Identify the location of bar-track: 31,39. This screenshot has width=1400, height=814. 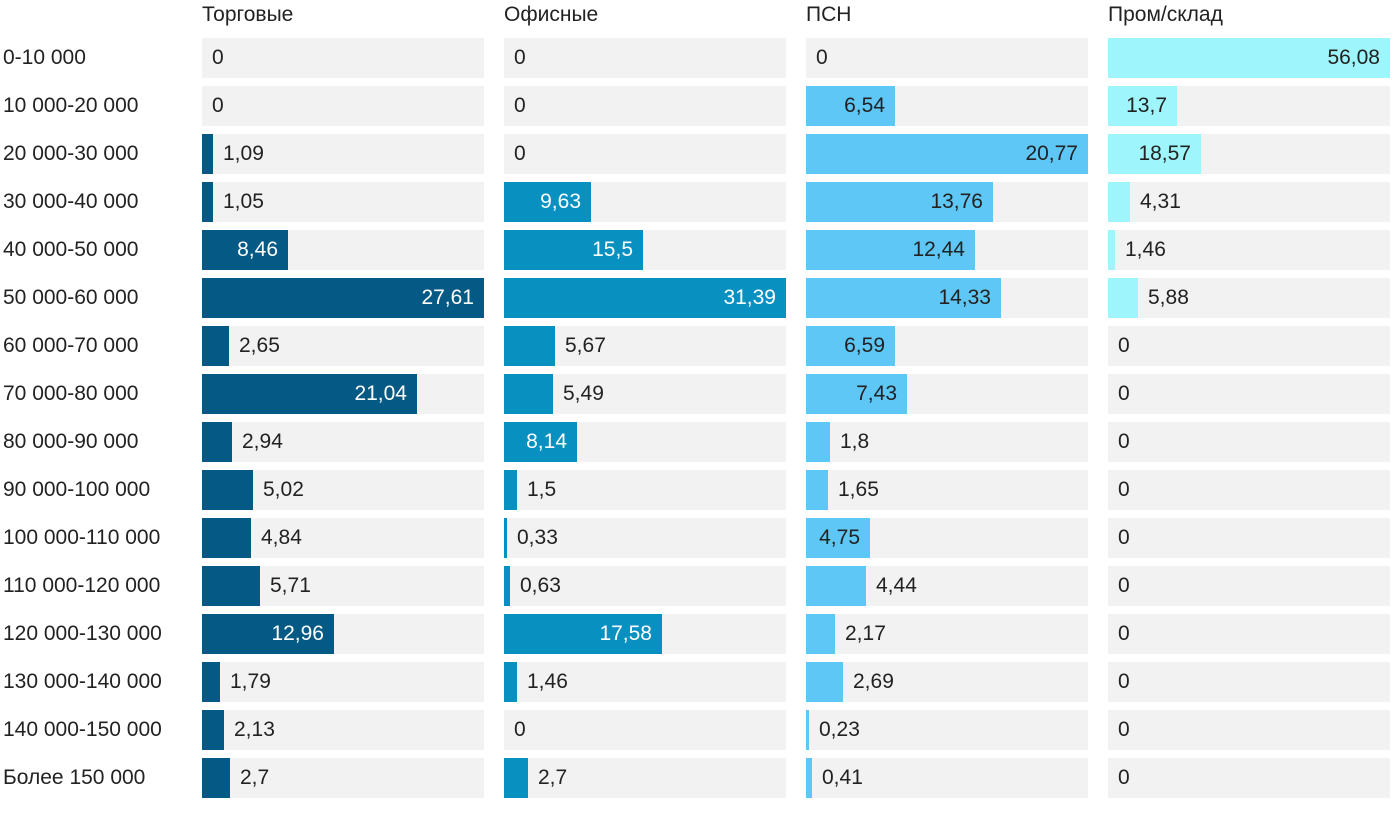
(645, 298).